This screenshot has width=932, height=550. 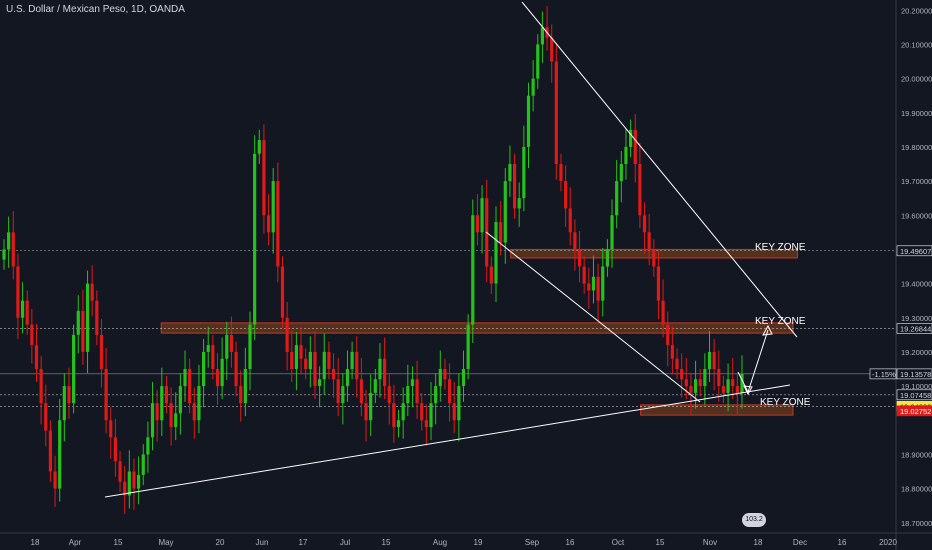 I want to click on indicator-badge: 103.2, so click(x=754, y=520).